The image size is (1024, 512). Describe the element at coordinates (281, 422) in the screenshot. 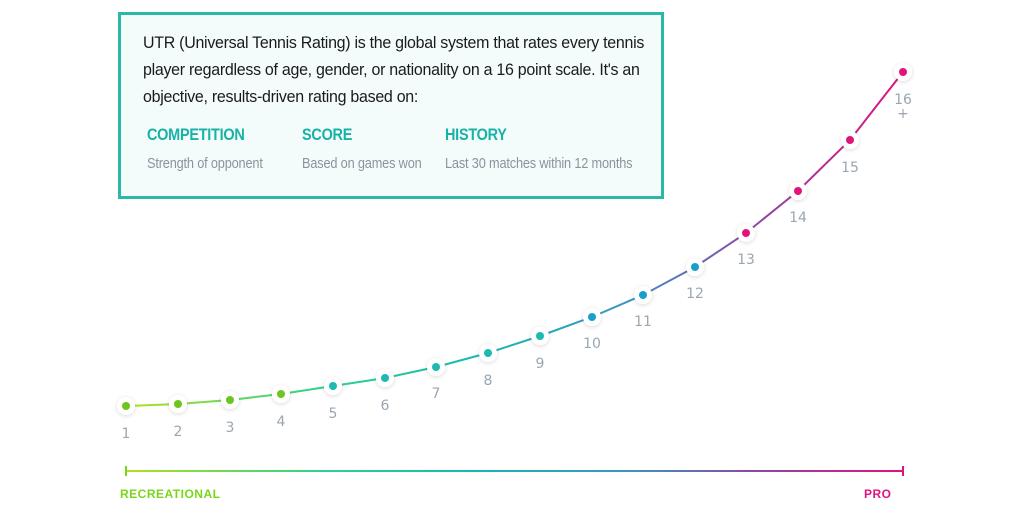

I see `rating-label-4: 4` at that location.